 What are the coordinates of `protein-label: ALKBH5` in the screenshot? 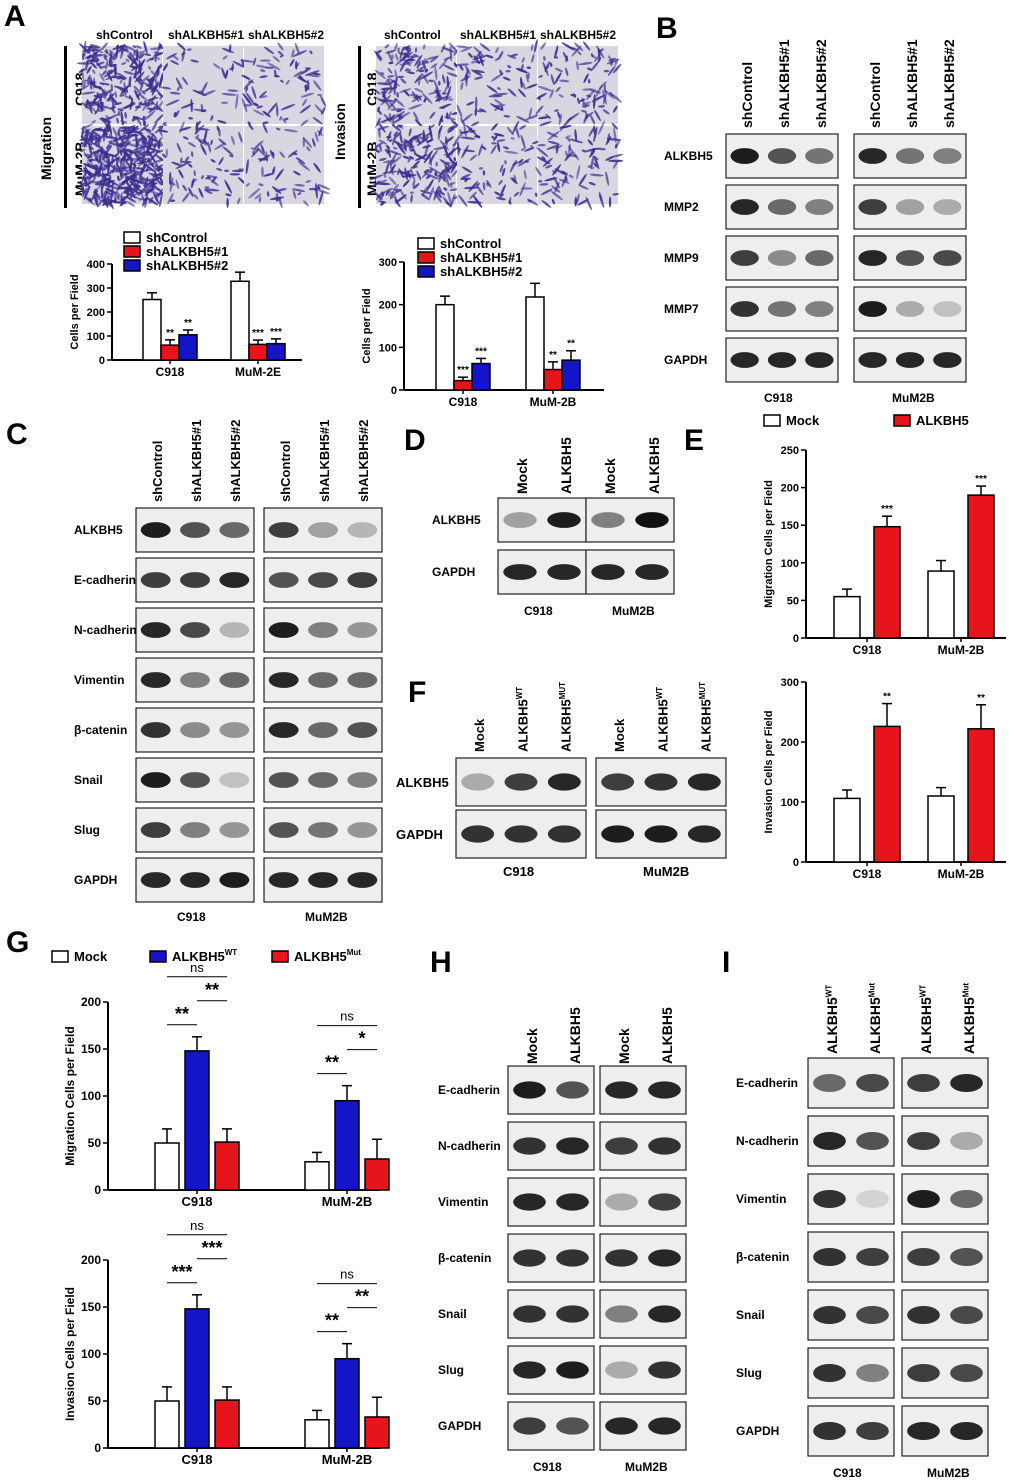 It's located at (98, 530).